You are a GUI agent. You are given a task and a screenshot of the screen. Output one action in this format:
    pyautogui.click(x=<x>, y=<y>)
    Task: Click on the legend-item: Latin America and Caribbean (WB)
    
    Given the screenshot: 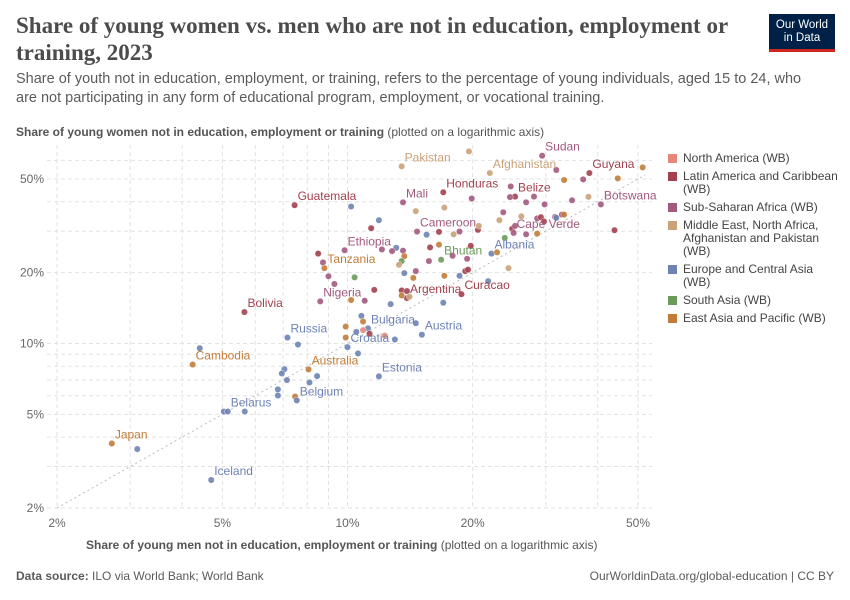 What is the action you would take?
    pyautogui.click(x=755, y=183)
    